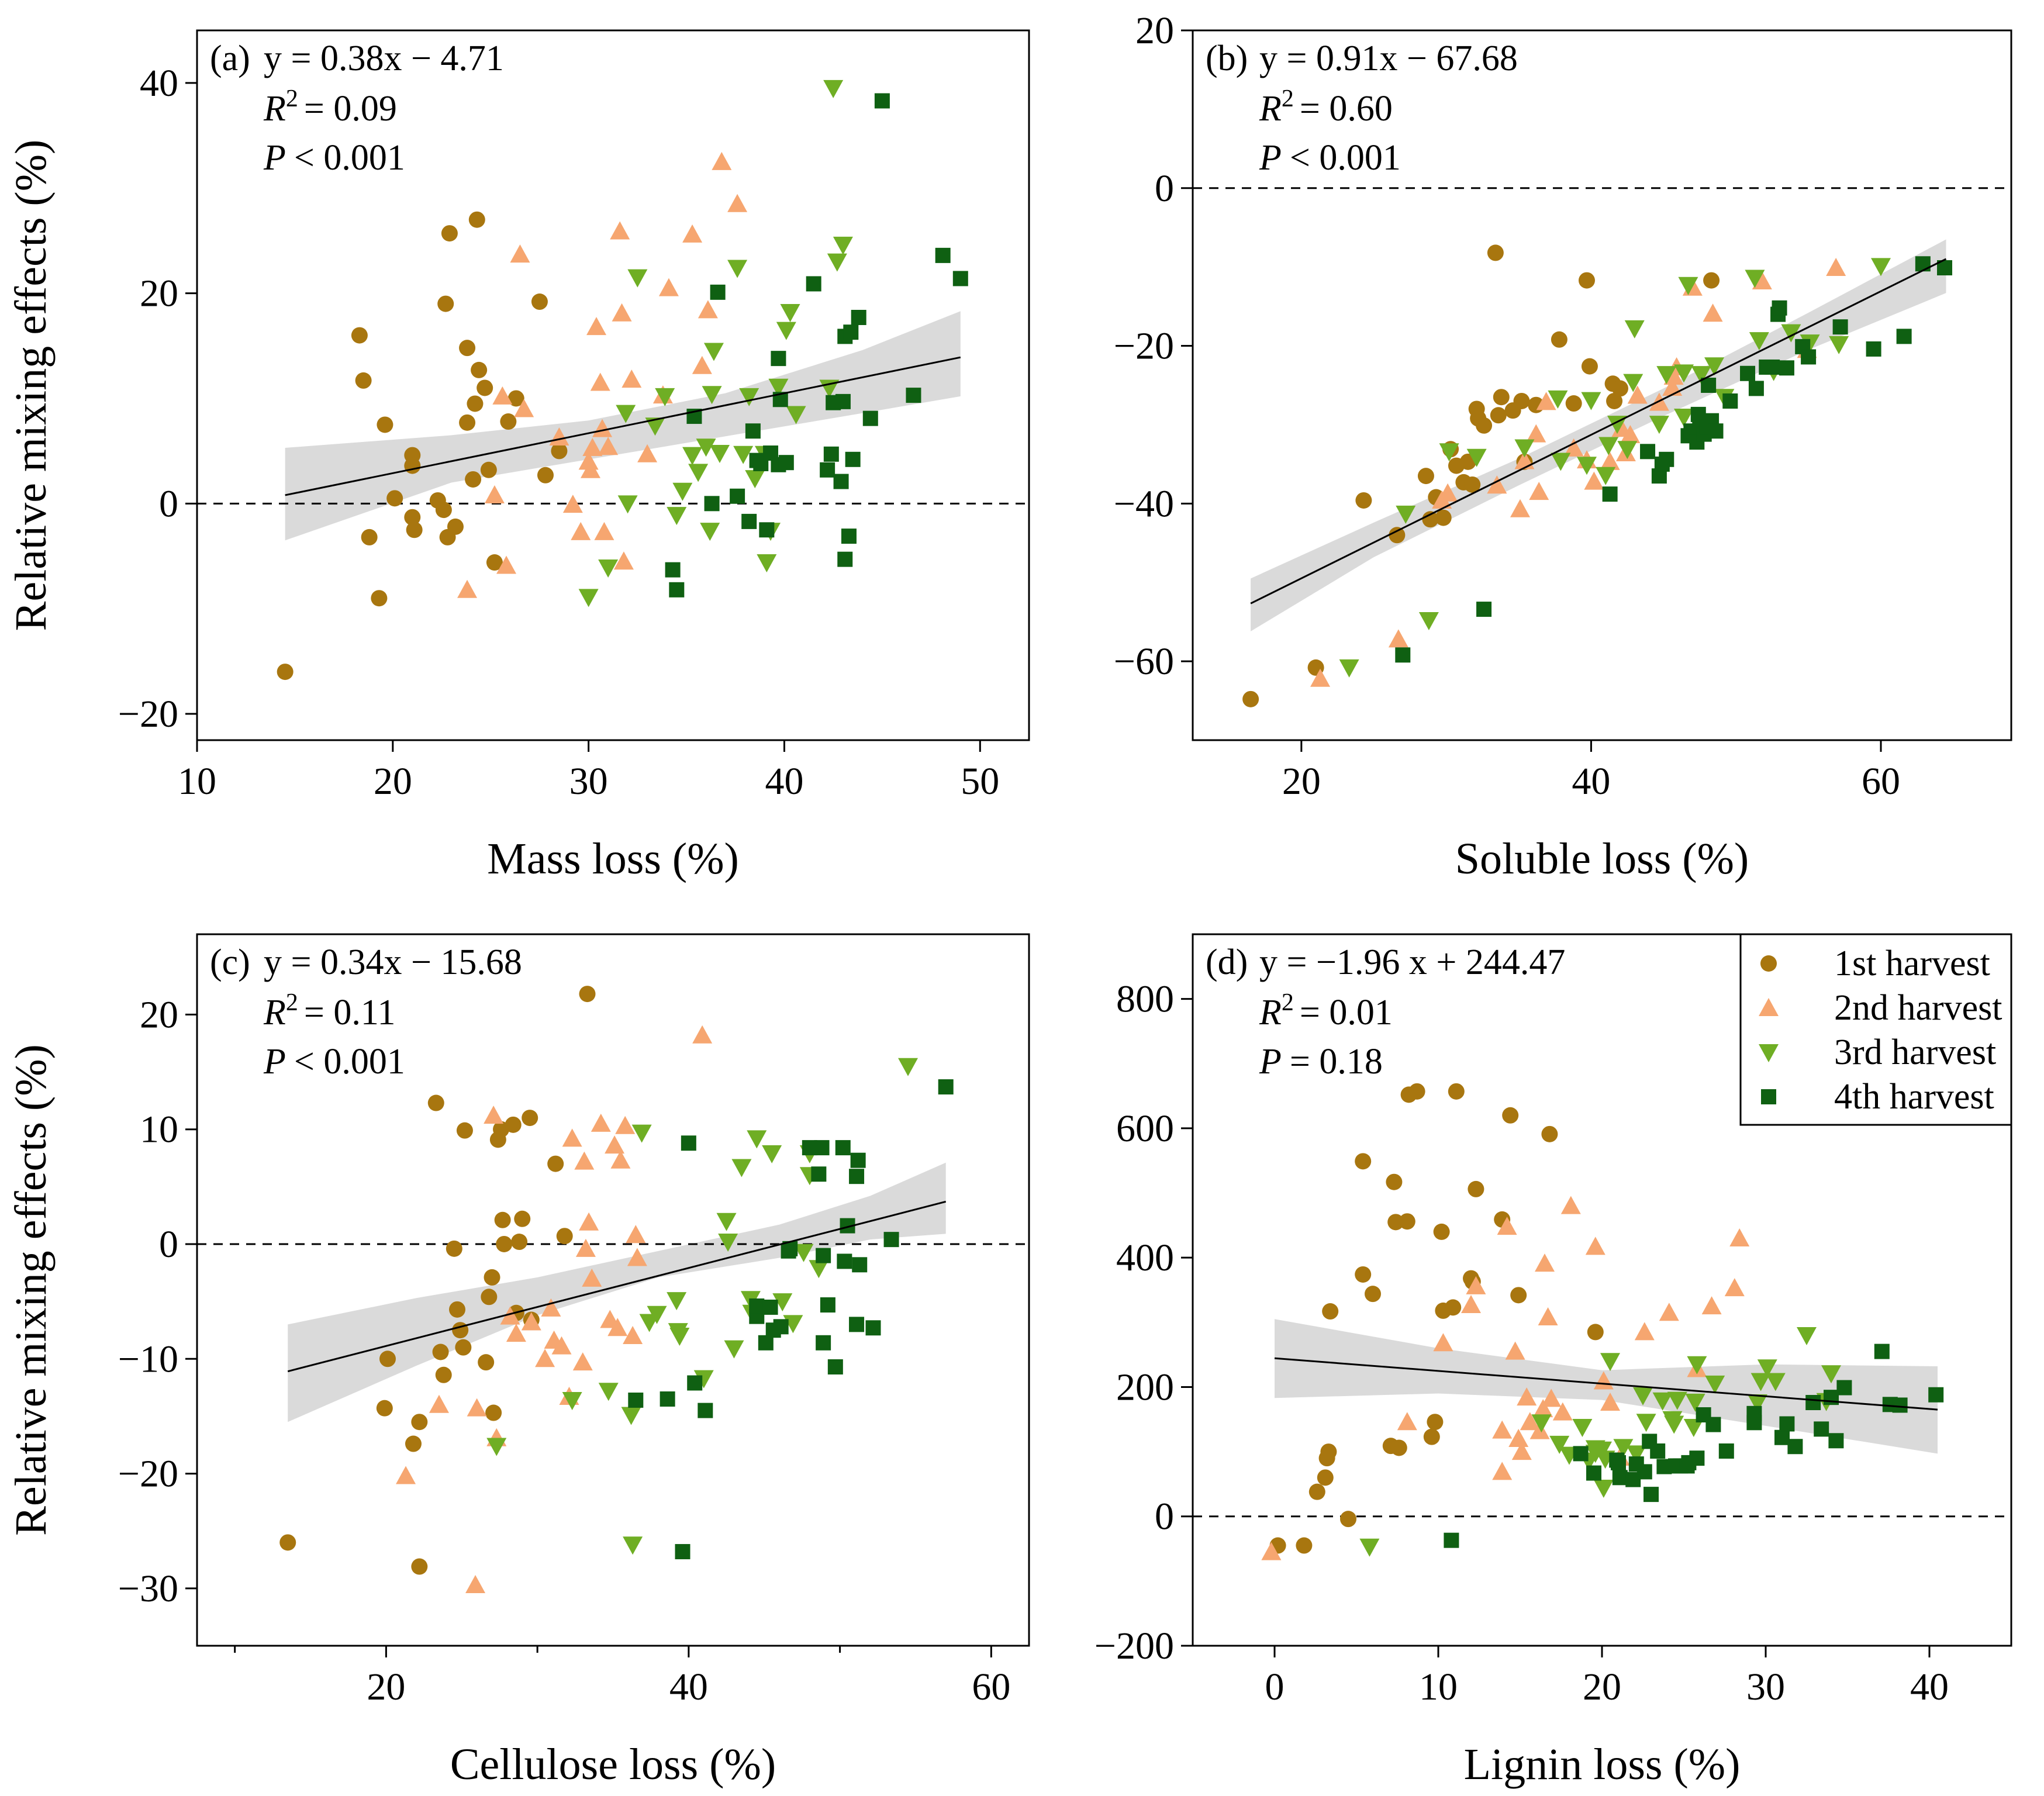  What do you see at coordinates (1227, 58) in the screenshot?
I see `panel-tag: (b)` at bounding box center [1227, 58].